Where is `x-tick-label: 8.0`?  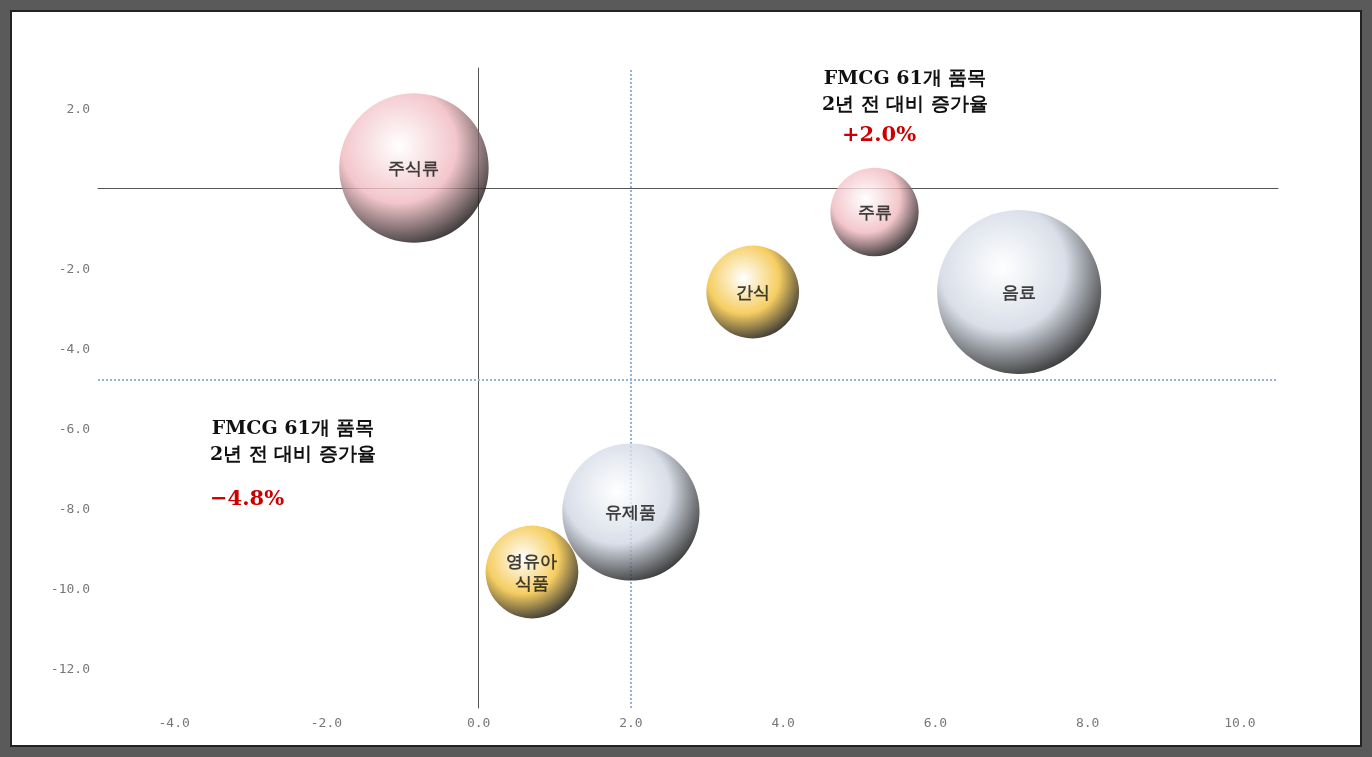 x-tick-label: 8.0 is located at coordinates (1087, 722).